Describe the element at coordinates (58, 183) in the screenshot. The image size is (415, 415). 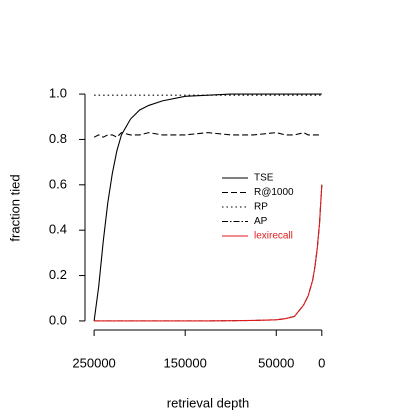
I see `y-tick-label: 0.6` at that location.